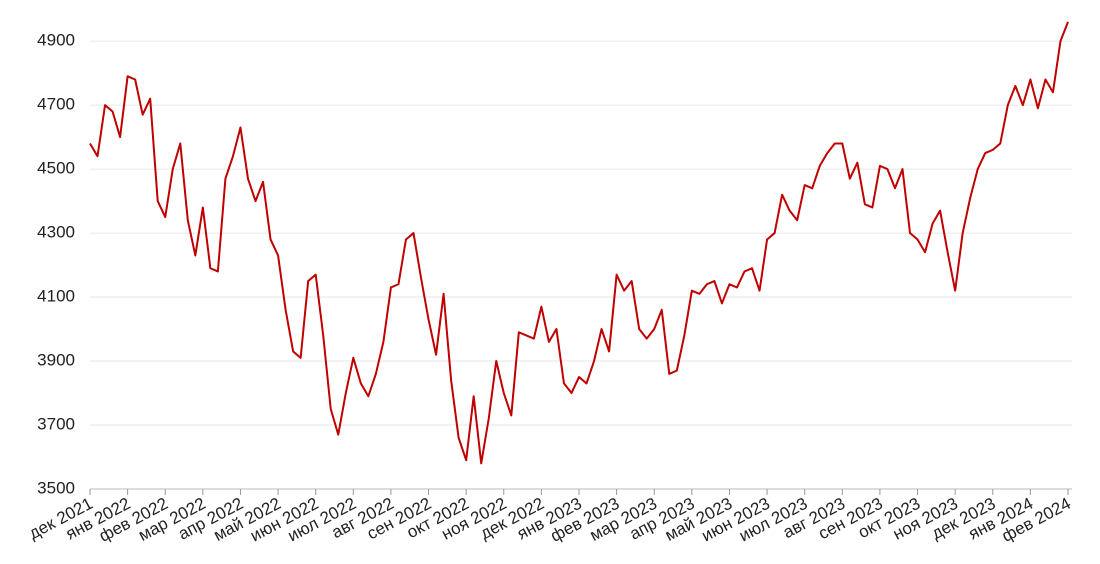 This screenshot has height=564, width=1100. What do you see at coordinates (56, 104) in the screenshot?
I see `y-tick-label: 4700` at bounding box center [56, 104].